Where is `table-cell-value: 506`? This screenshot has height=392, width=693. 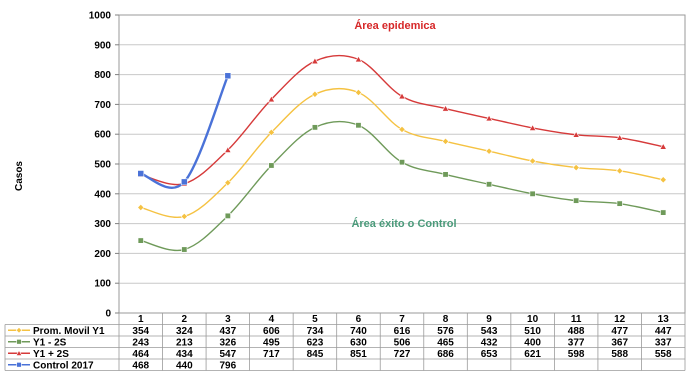 table-cell-value: 506 is located at coordinates (402, 342).